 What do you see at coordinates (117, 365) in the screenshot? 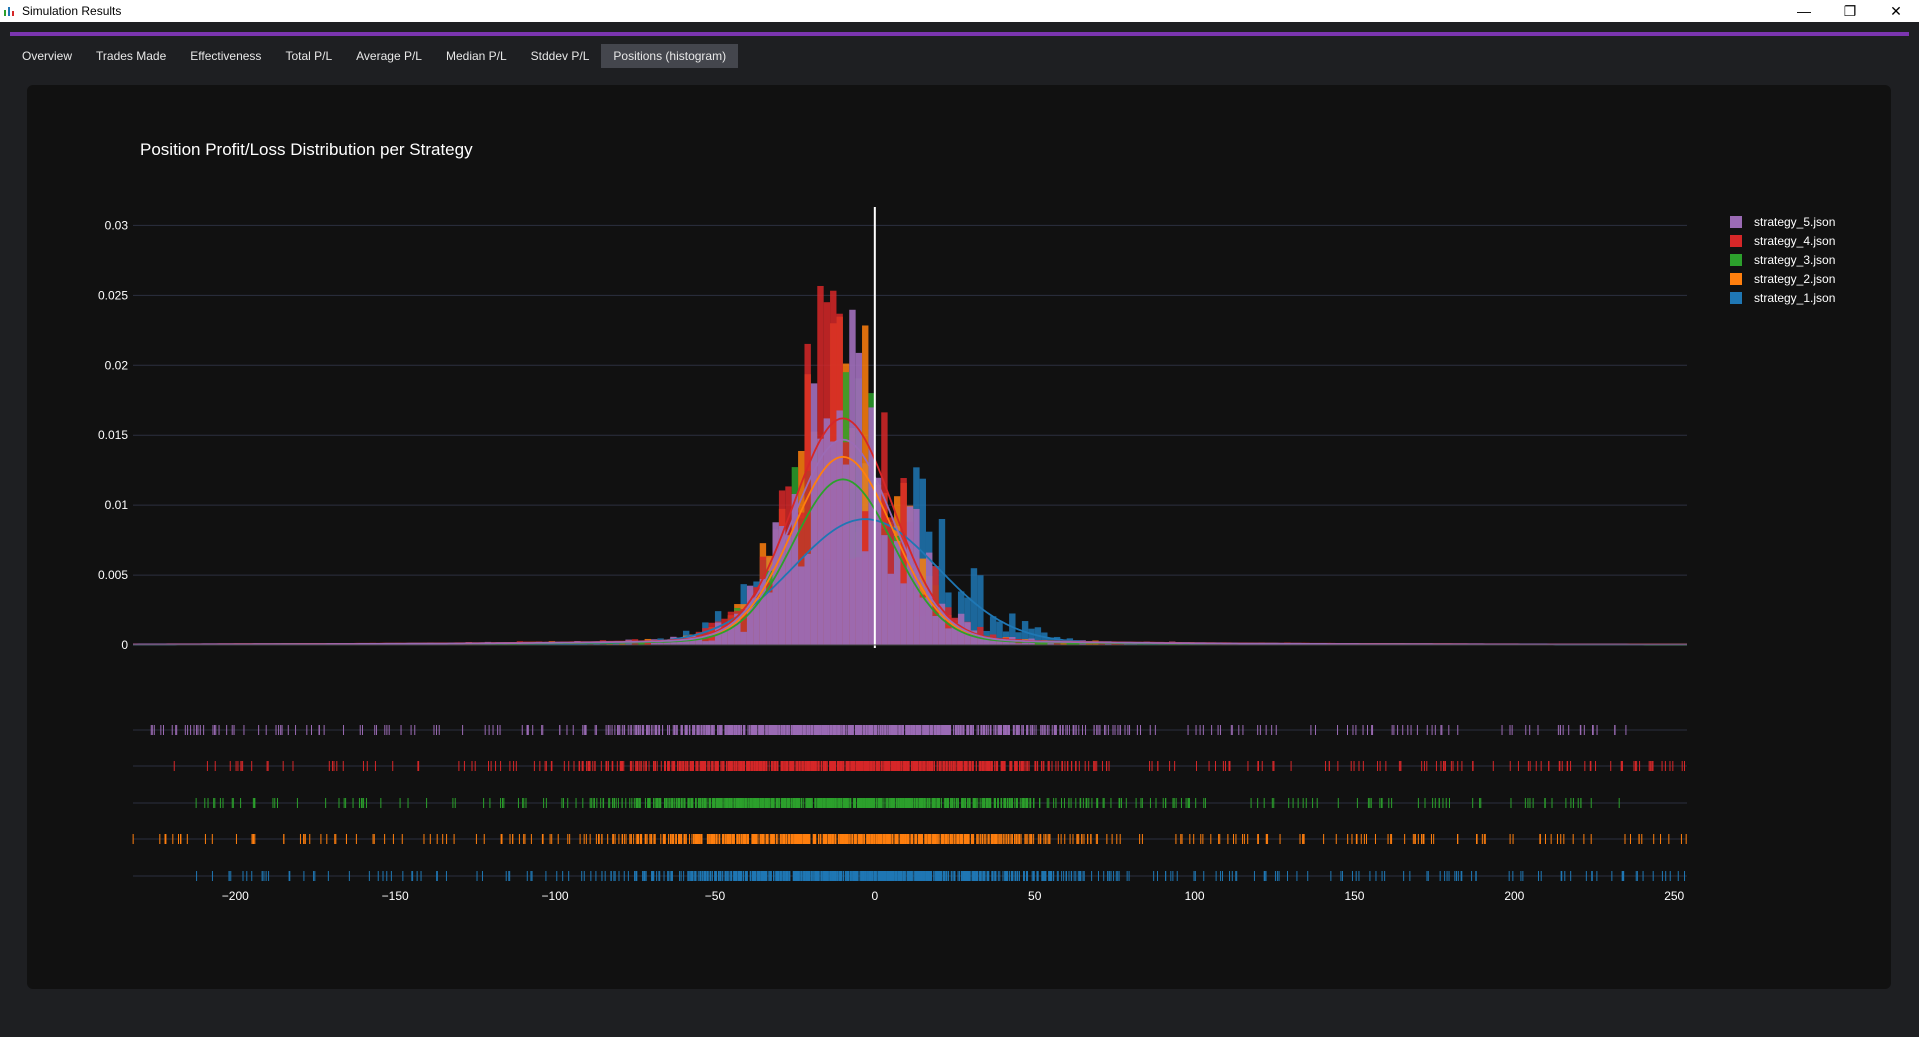
I see `y-tick-label: 0.02` at bounding box center [117, 365].